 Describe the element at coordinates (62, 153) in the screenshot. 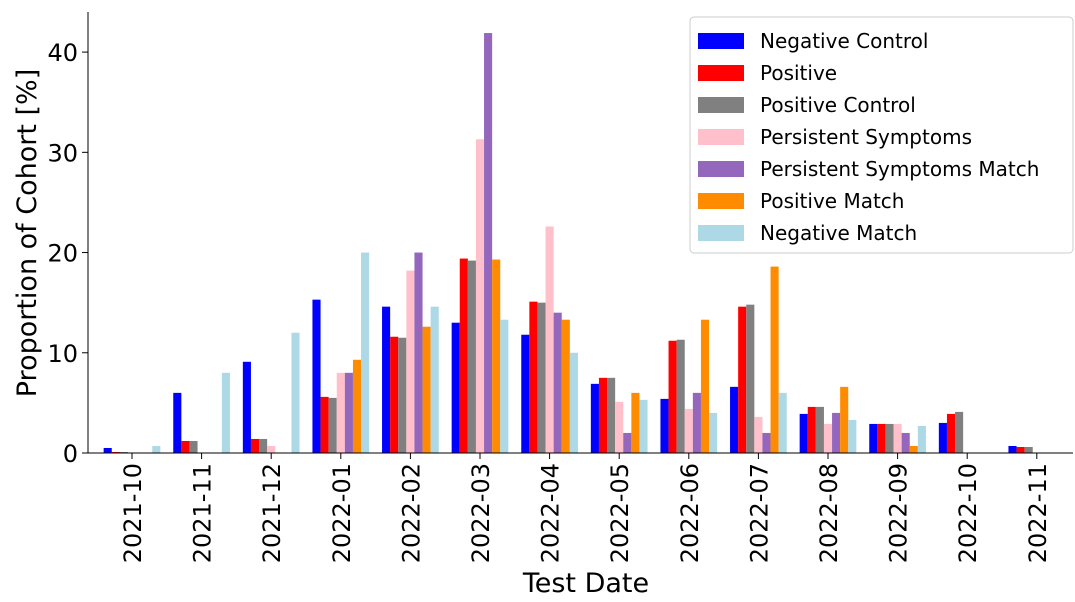

I see `y-tick-label: 30` at that location.